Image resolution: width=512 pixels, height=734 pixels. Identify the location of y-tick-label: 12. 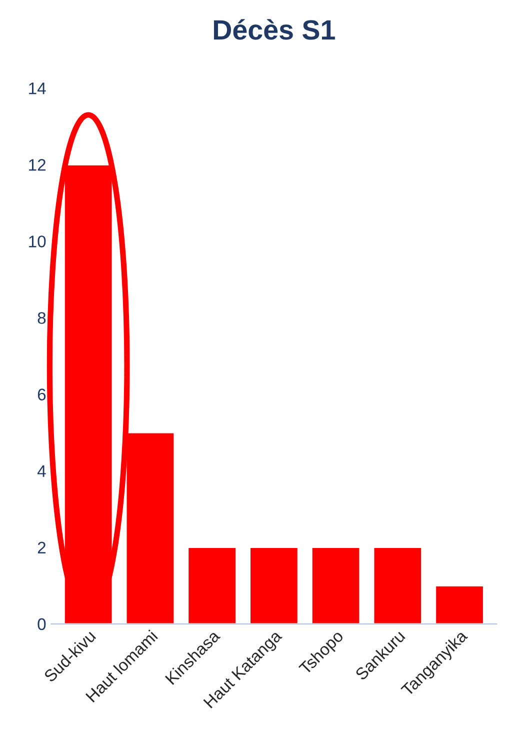
(37, 165).